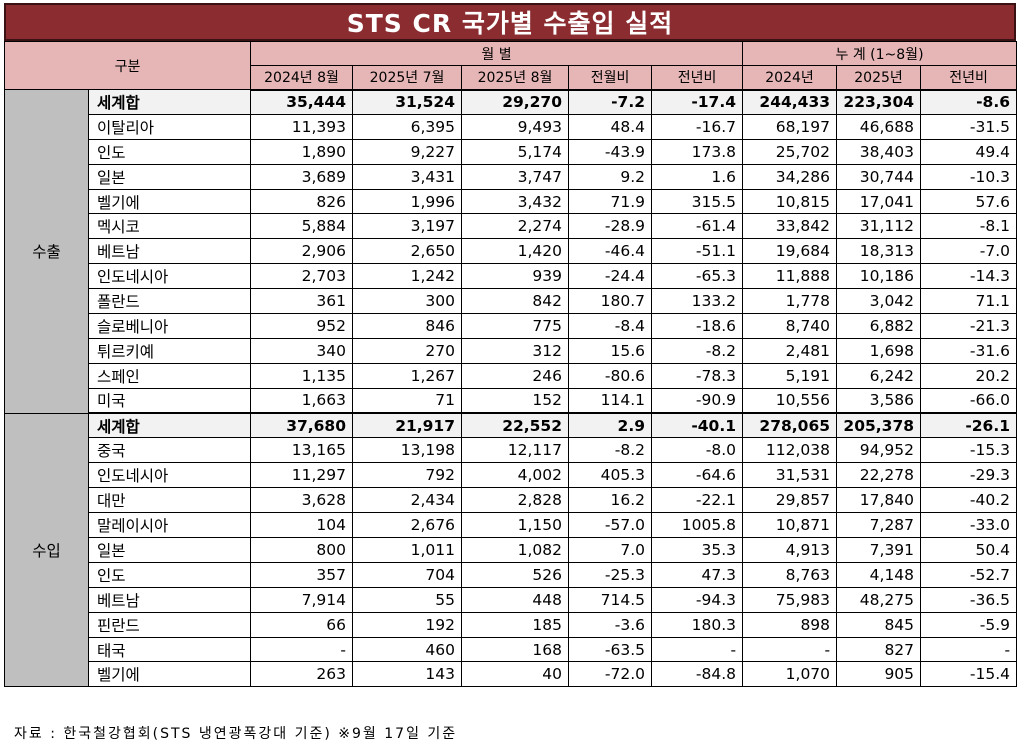 The width and height of the screenshot is (1019, 745). Describe the element at coordinates (790, 226) in the screenshot. I see `value-cell: 33,842` at that location.